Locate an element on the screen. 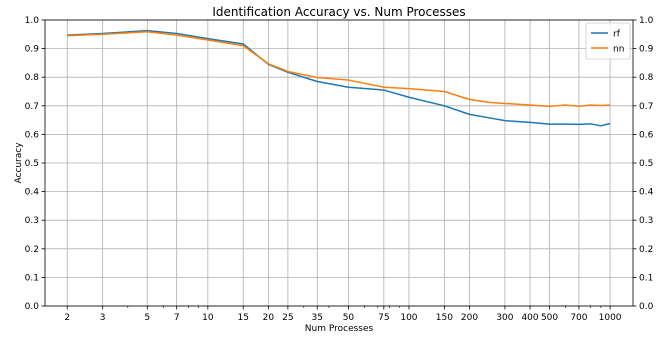  y-axis-label: Accuracy is located at coordinates (19, 163).